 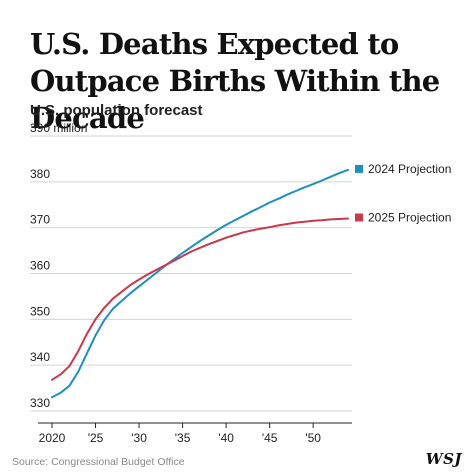 I want to click on y-tick-label: 360, so click(x=40, y=266).